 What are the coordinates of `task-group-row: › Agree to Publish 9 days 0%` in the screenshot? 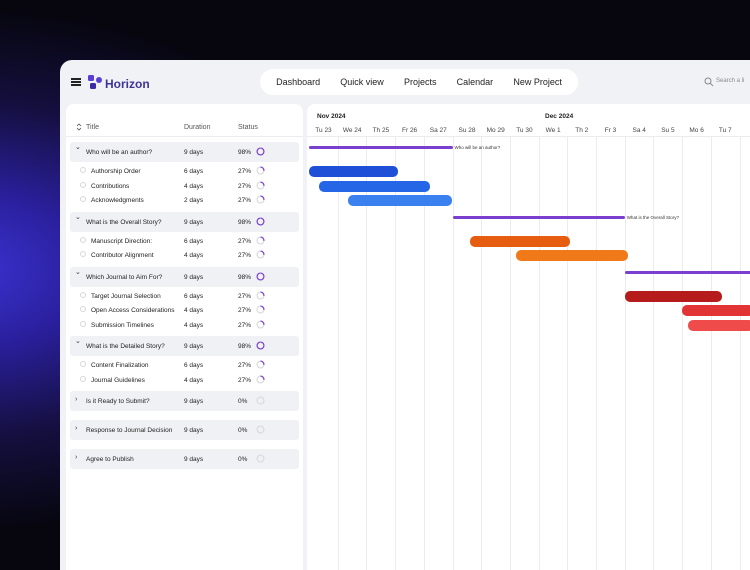 It's located at (184, 459).